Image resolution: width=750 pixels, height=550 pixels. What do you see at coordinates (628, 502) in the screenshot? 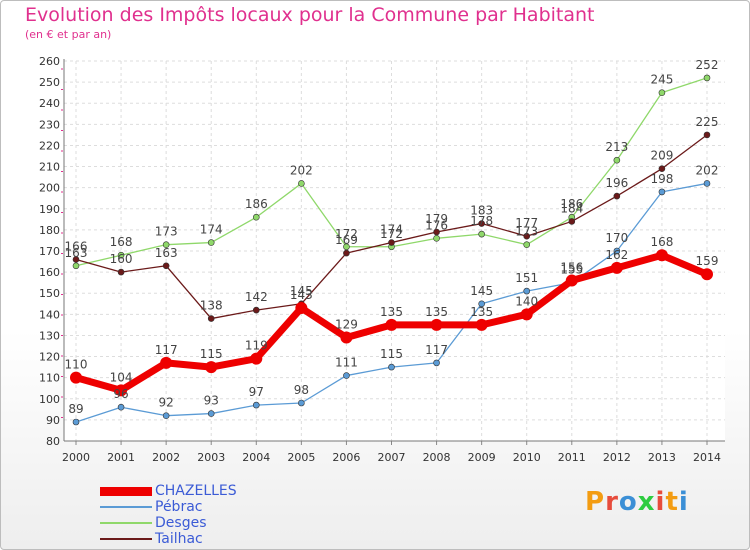
I see `logo-letter: o` at bounding box center [628, 502].